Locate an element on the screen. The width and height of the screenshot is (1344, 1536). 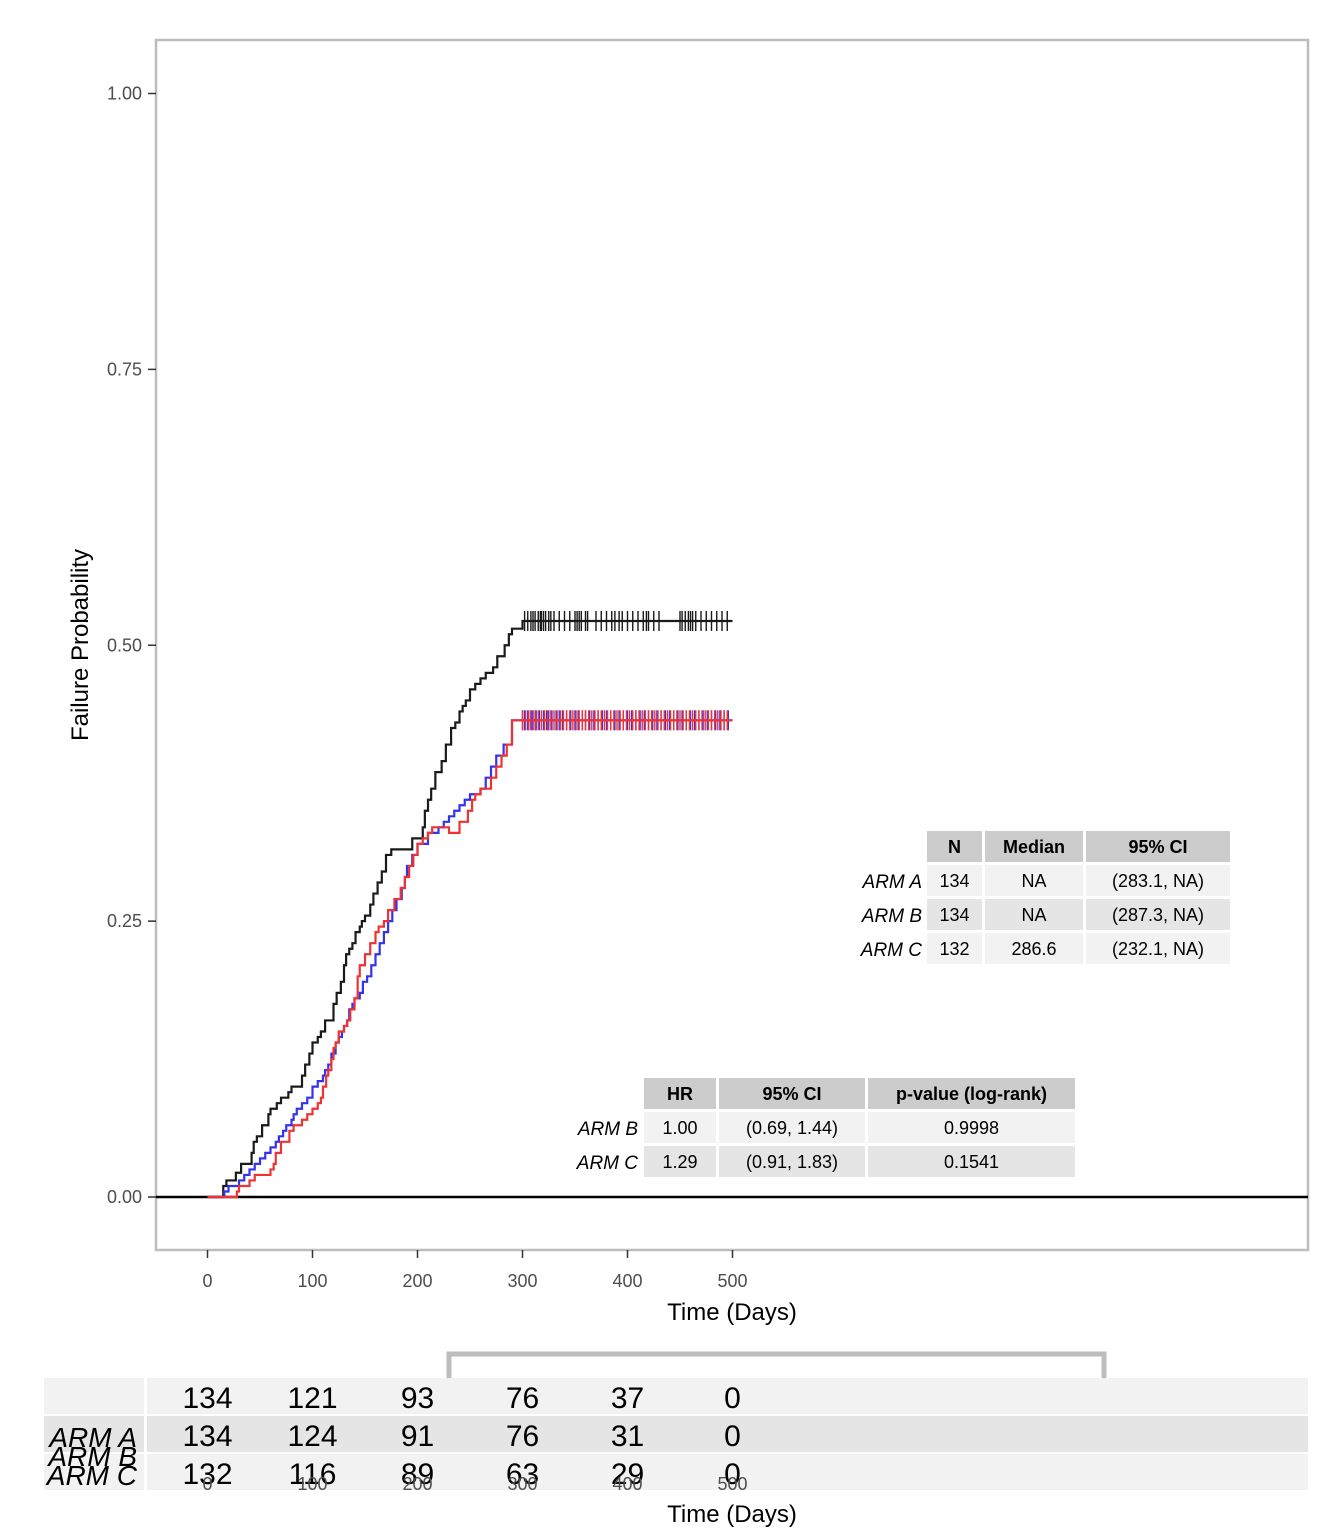
table-cell-text: 132 is located at coordinates (954, 949).